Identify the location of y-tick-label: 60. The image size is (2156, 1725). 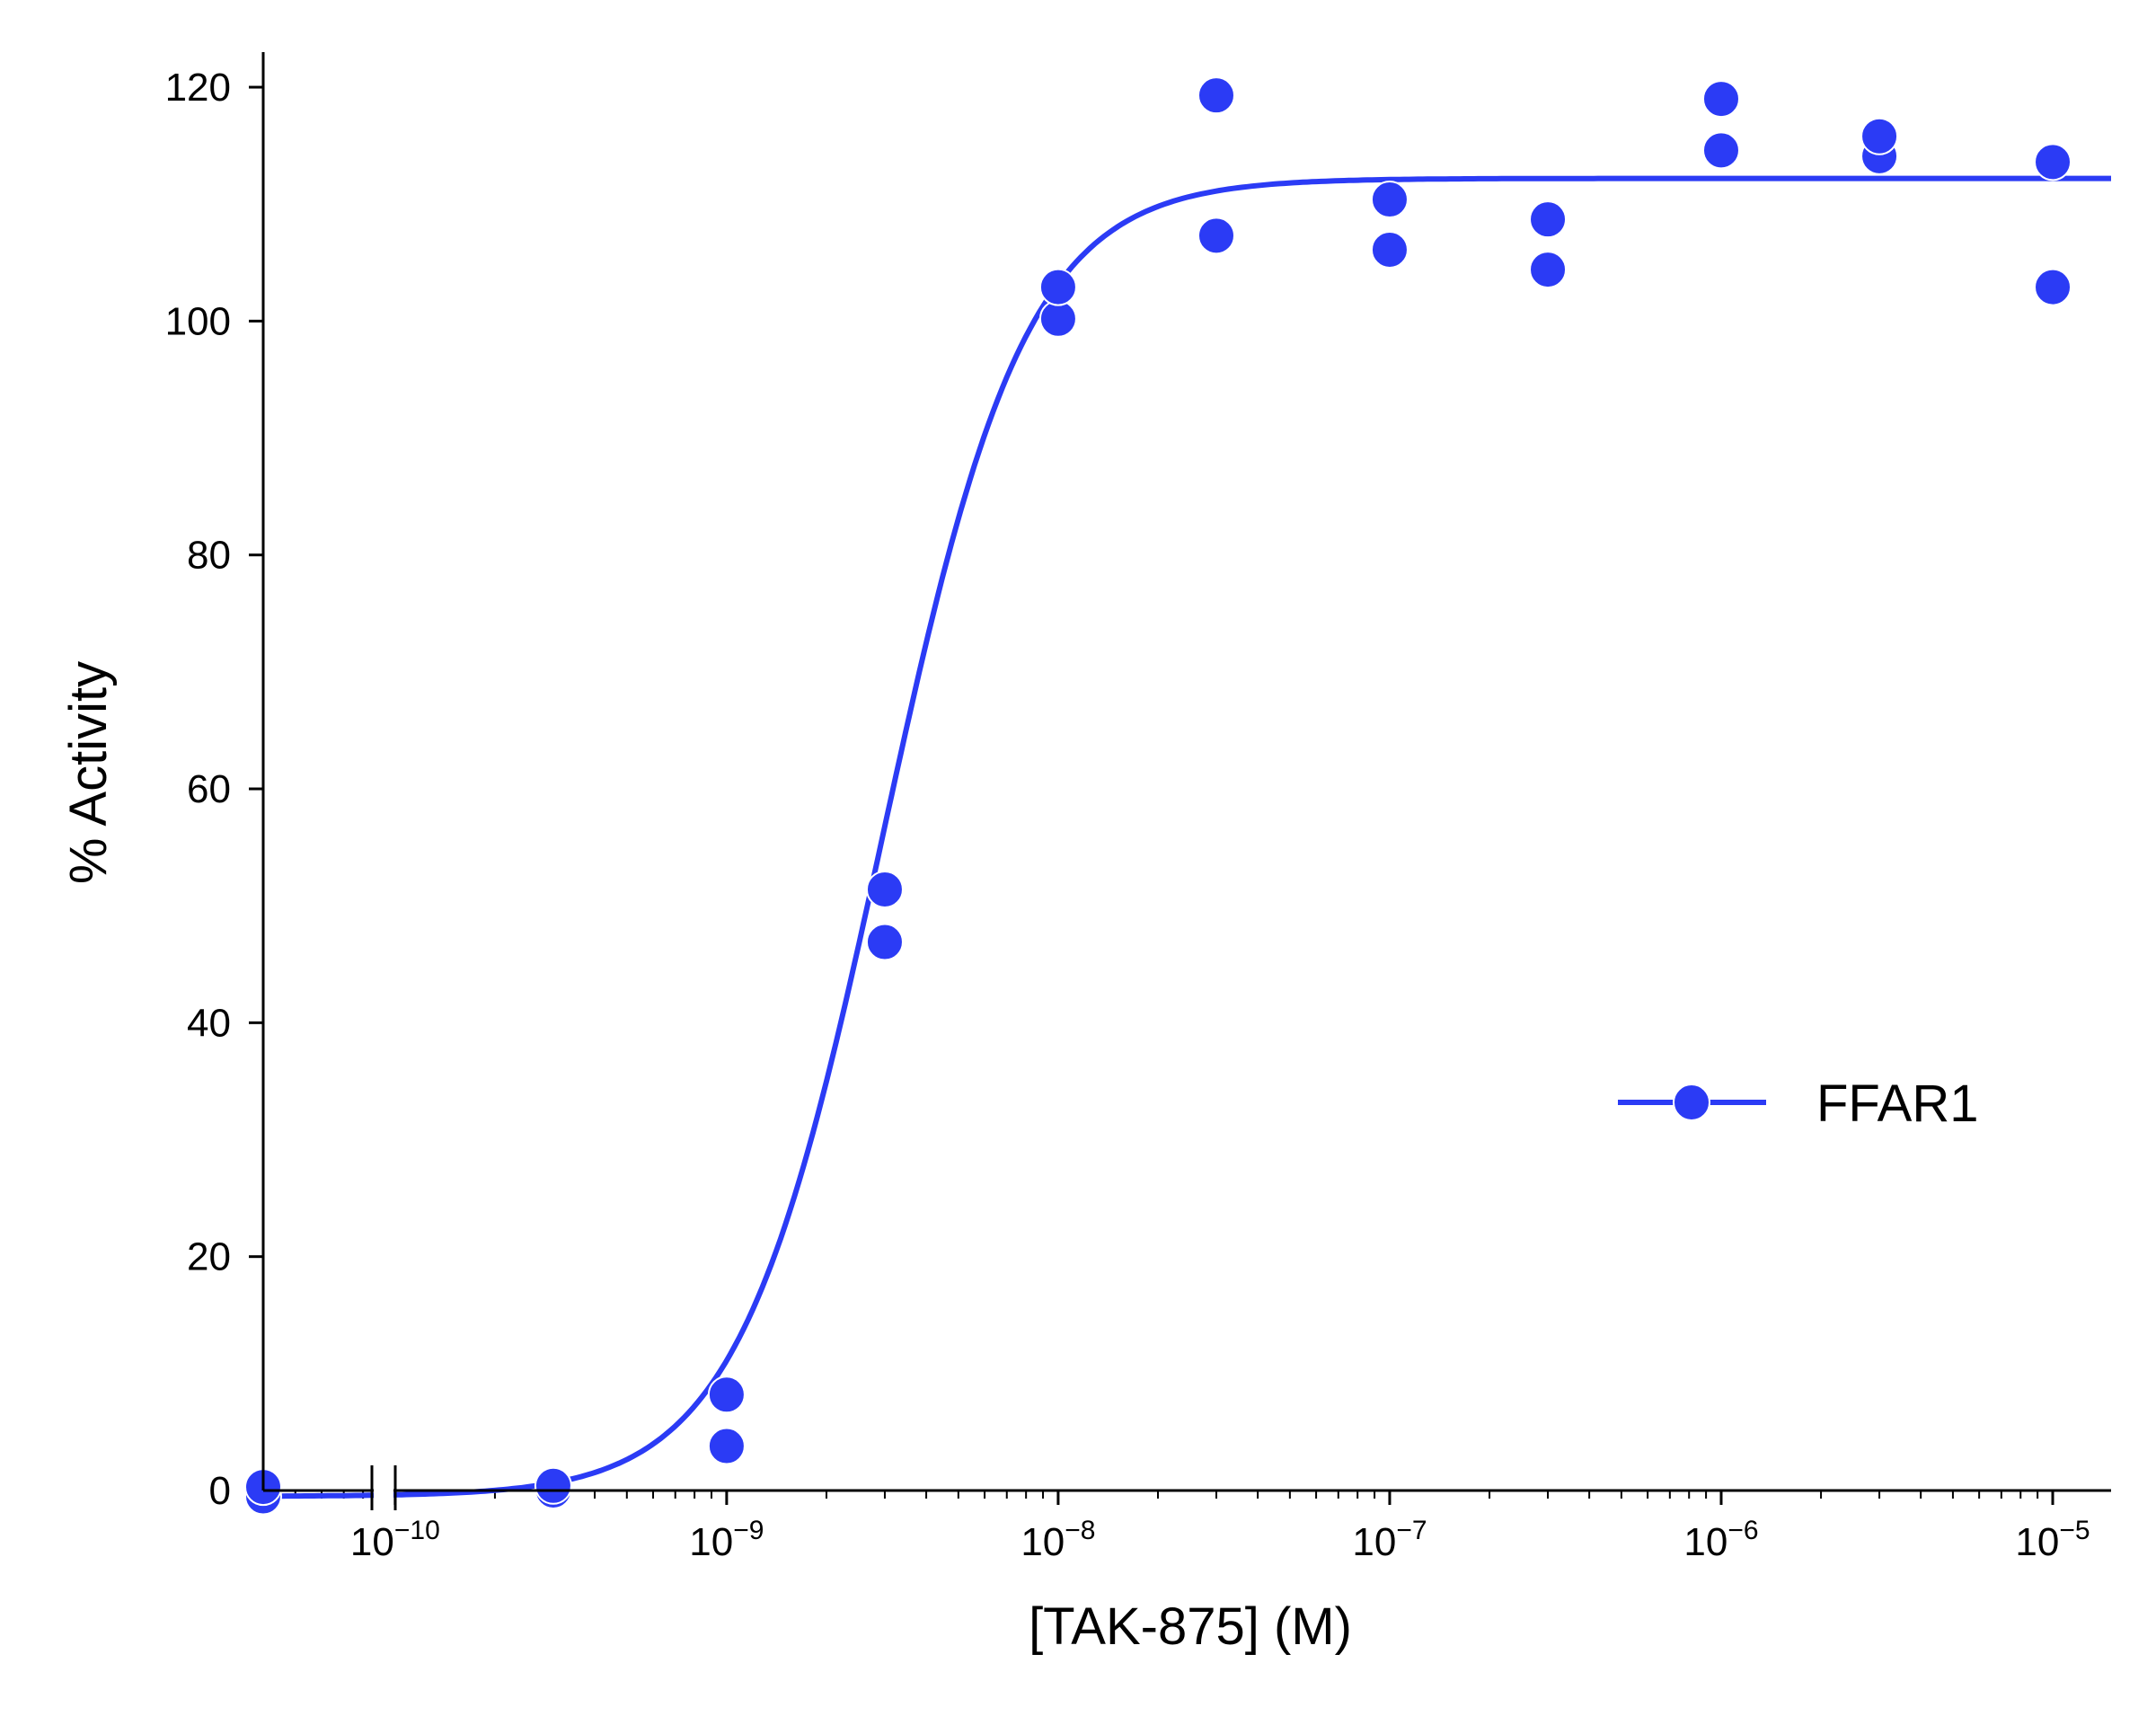
(209, 789).